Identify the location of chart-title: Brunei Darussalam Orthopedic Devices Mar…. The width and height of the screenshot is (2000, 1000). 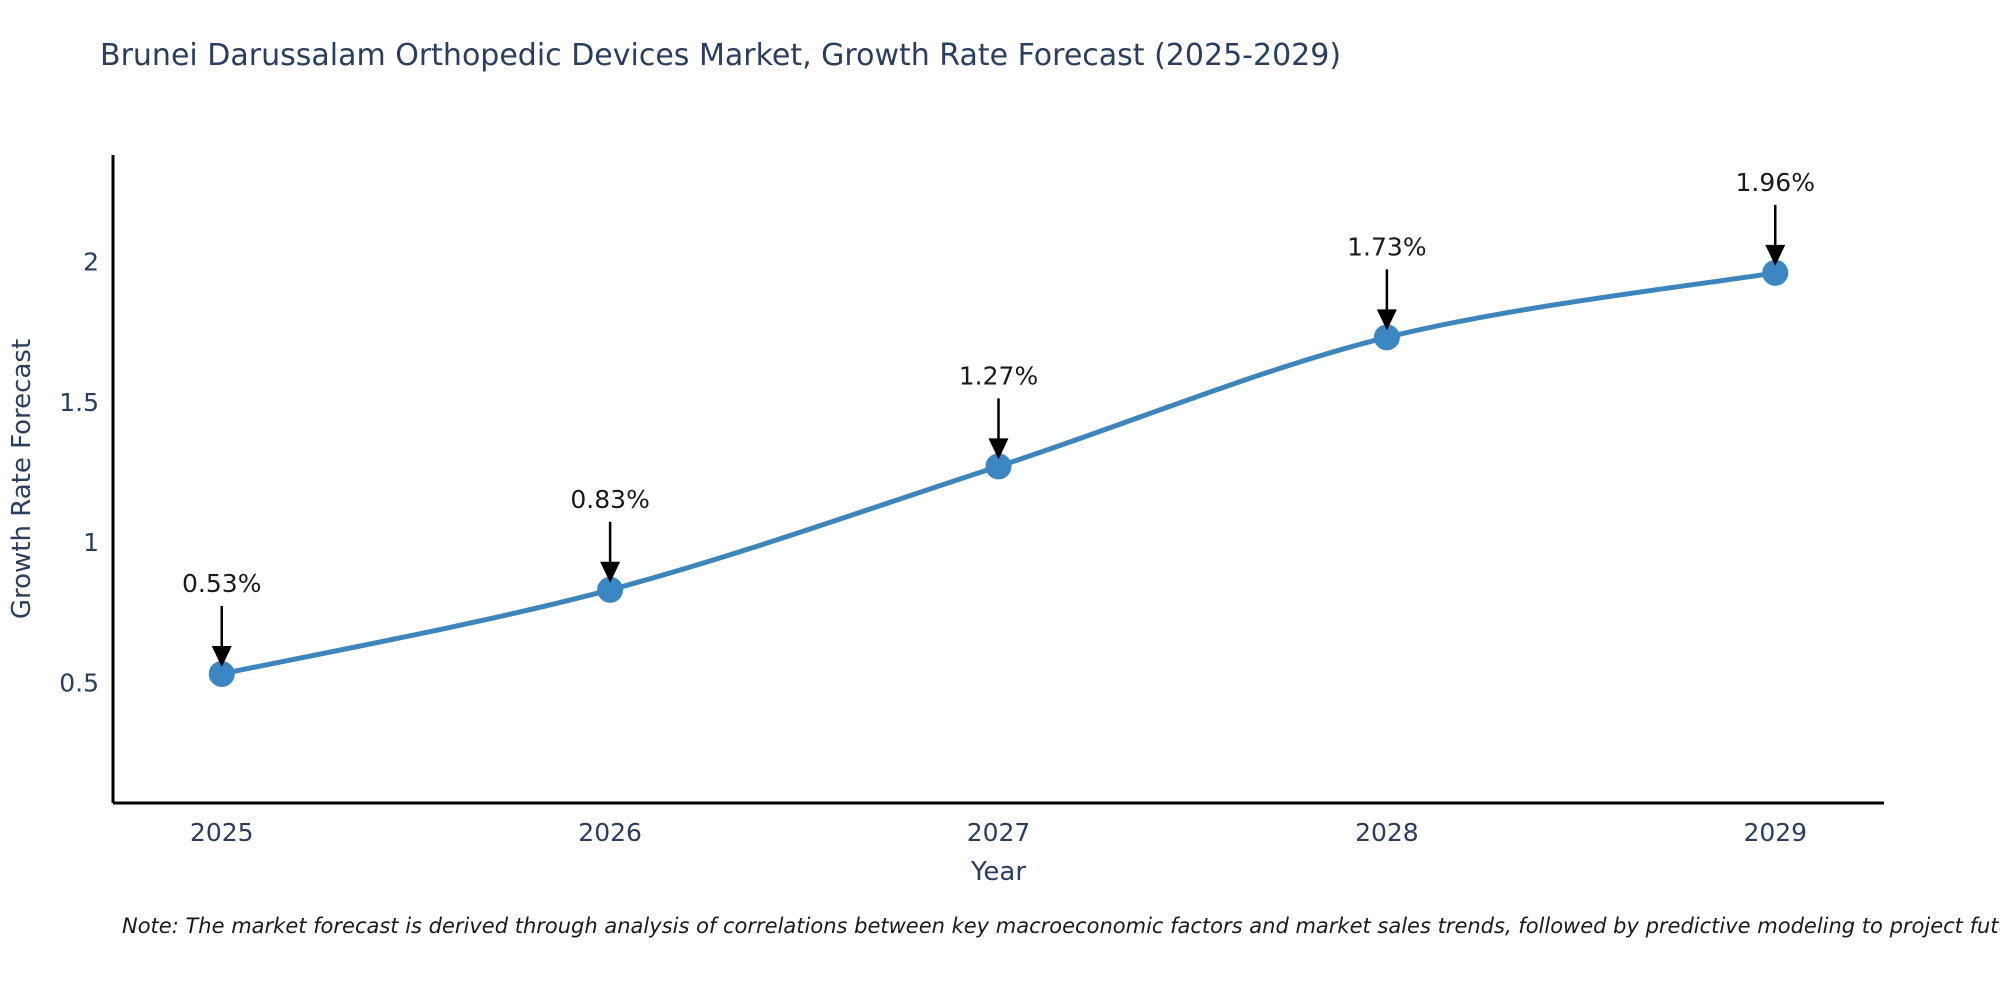
(721, 55).